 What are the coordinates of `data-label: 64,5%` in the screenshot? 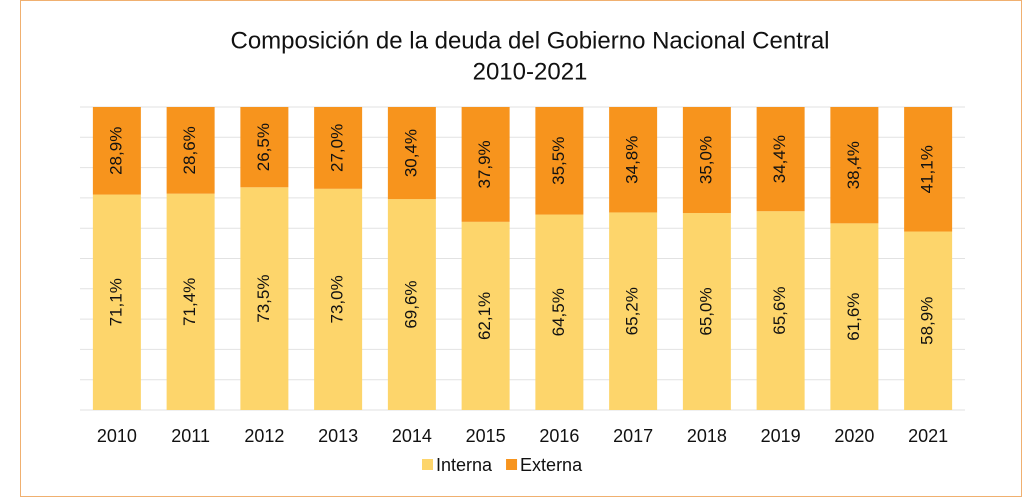 It's located at (558, 312).